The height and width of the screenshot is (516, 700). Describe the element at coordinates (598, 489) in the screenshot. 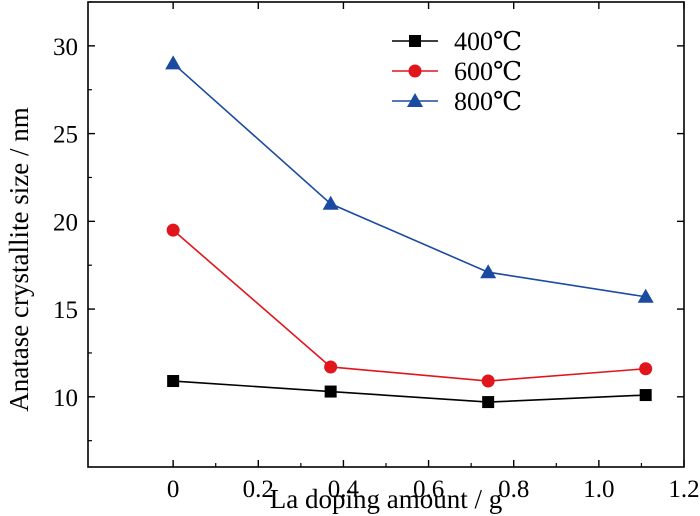

I see `x-tick-label: 1.0` at that location.